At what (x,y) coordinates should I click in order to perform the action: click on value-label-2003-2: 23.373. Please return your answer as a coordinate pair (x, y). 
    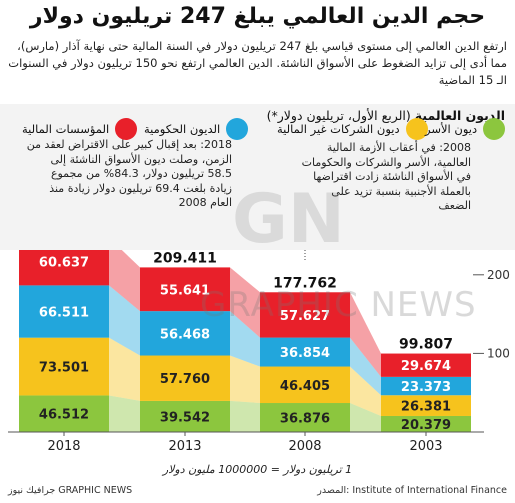
    Looking at the image, I should click on (426, 387).